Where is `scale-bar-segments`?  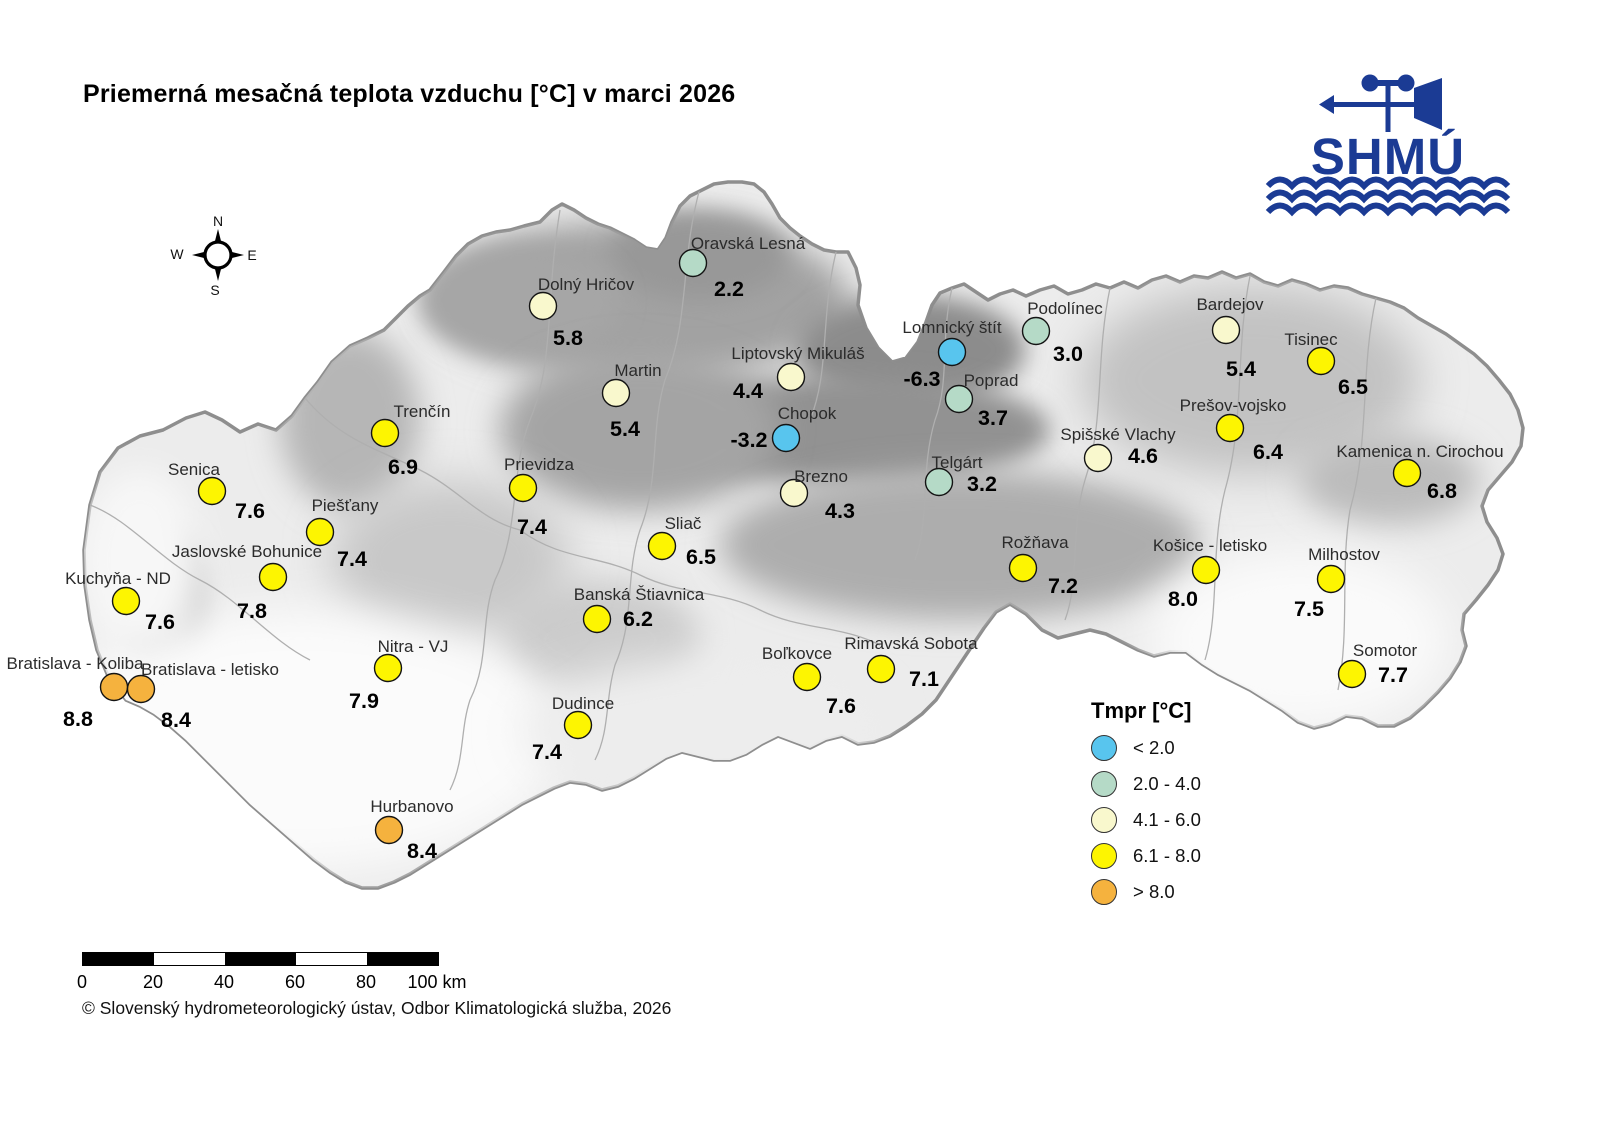 scale-bar-segments is located at coordinates (260, 959).